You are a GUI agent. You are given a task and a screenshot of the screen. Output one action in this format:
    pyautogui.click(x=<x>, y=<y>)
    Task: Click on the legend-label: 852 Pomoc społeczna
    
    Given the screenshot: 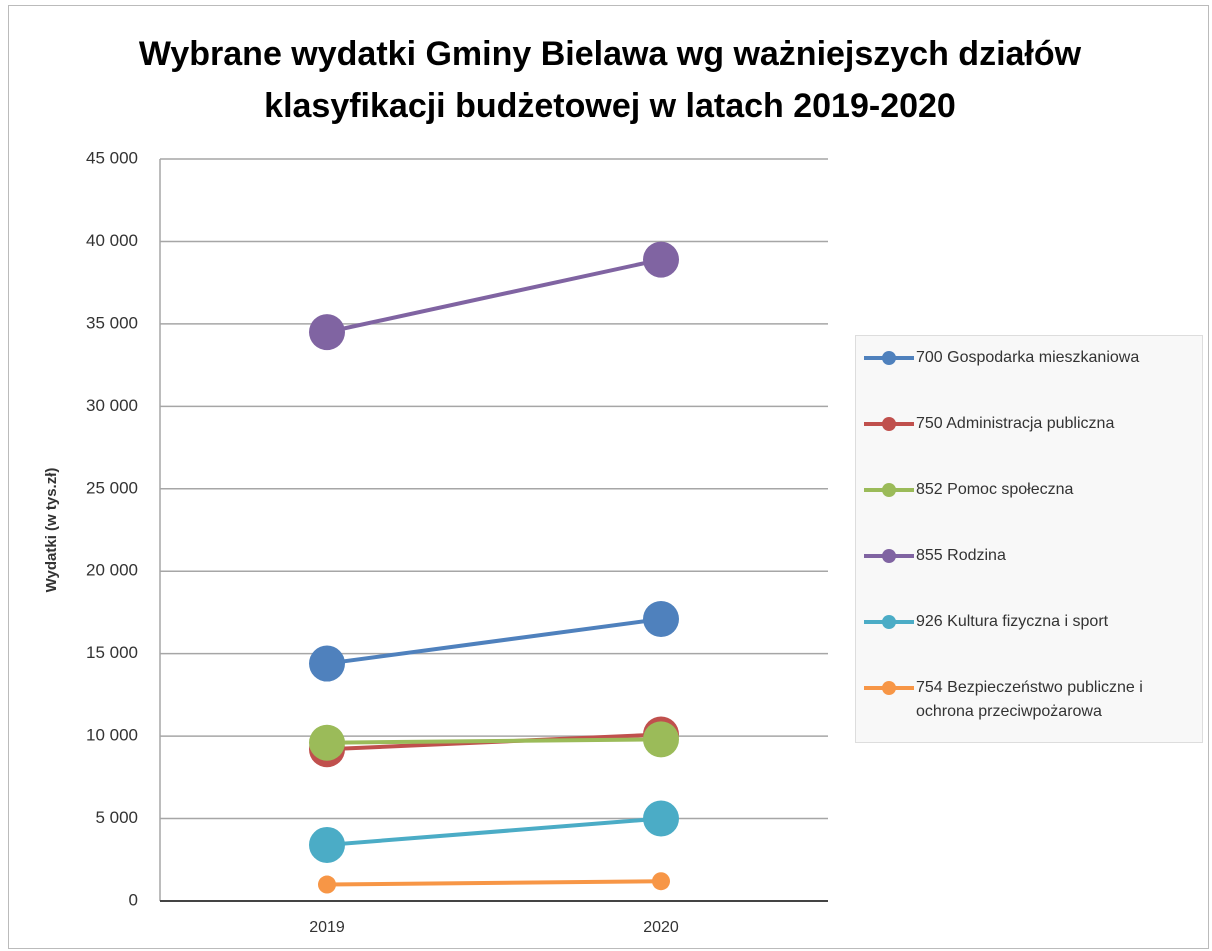 What is the action you would take?
    pyautogui.click(x=995, y=489)
    